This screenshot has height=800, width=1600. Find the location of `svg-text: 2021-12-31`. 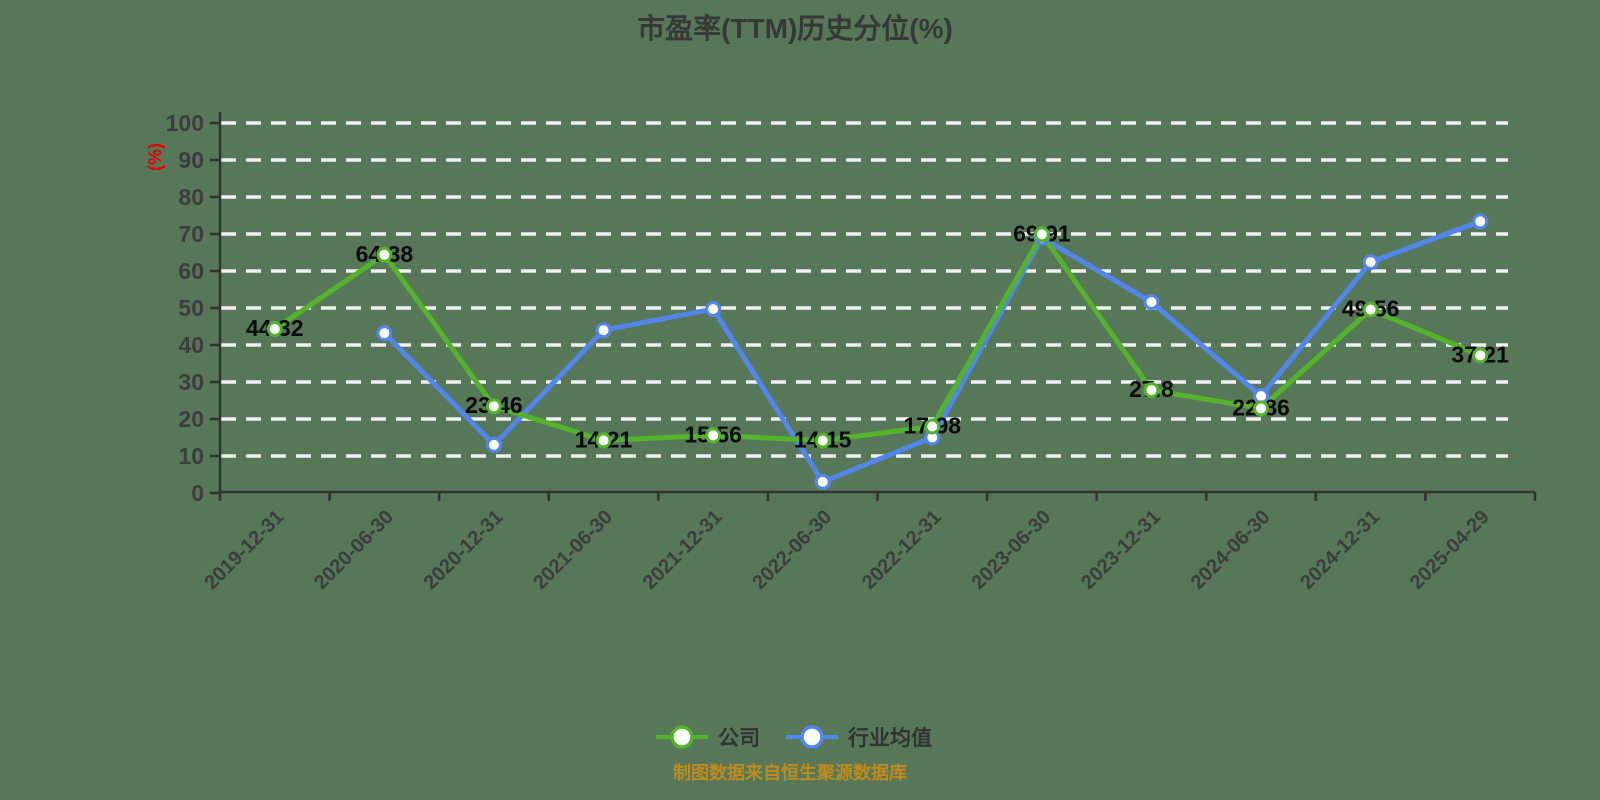

svg-text: 2021-12-31 is located at coordinates (683, 550).